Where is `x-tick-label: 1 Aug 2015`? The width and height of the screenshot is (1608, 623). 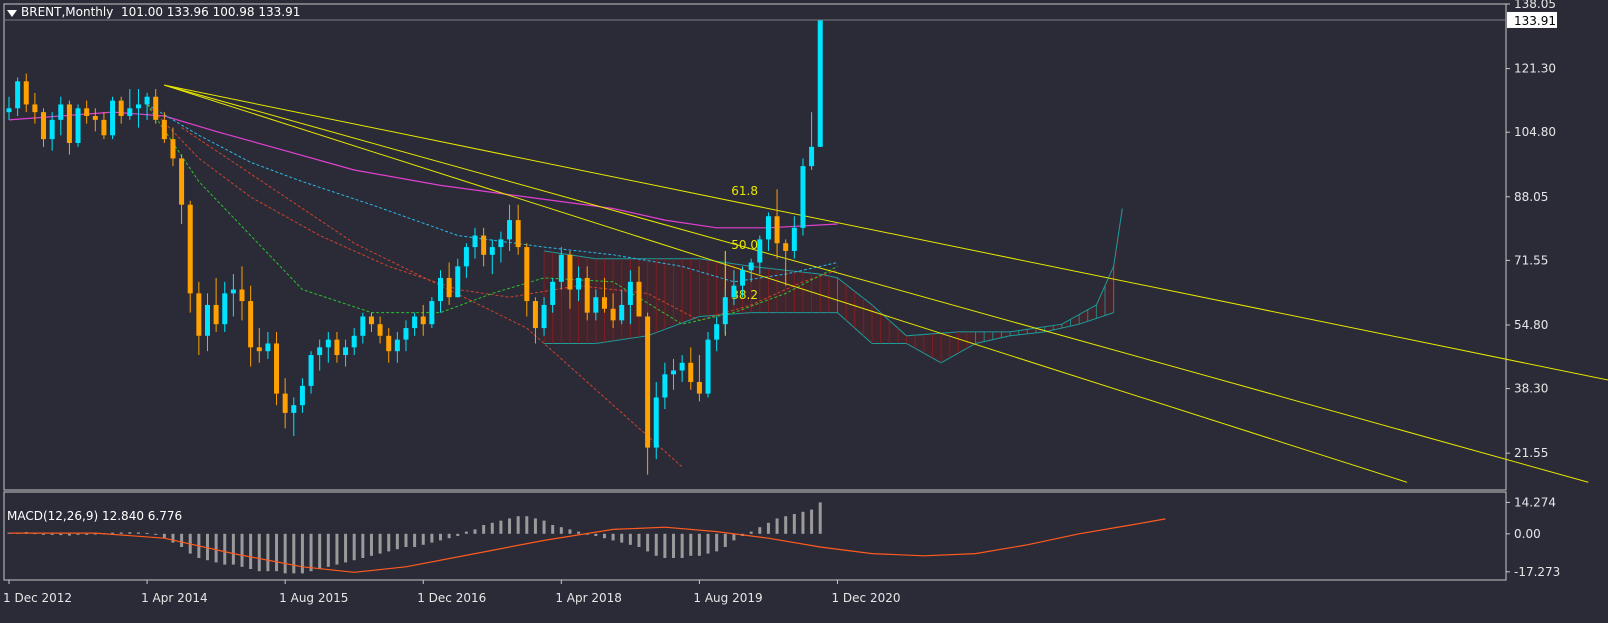 x-tick-label: 1 Aug 2015 is located at coordinates (313, 598).